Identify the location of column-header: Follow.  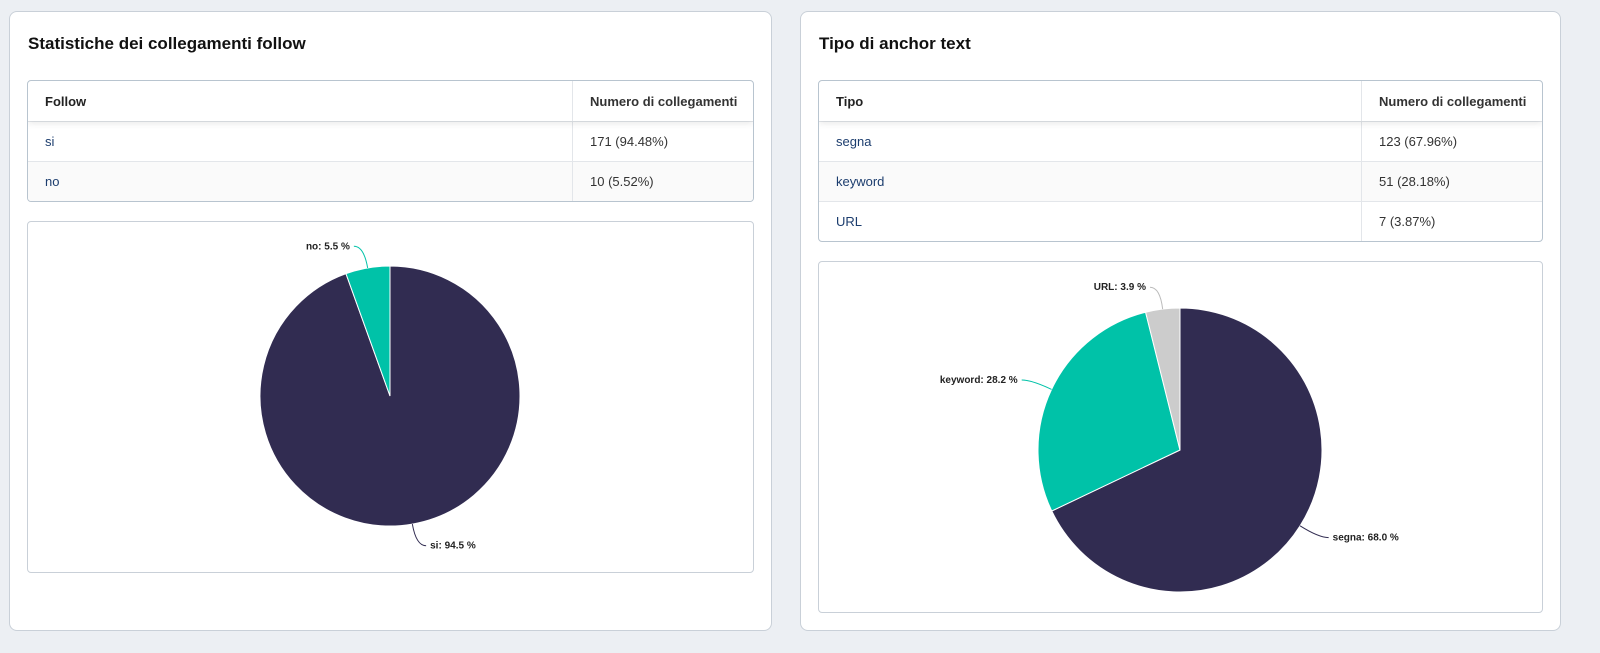
(300, 101).